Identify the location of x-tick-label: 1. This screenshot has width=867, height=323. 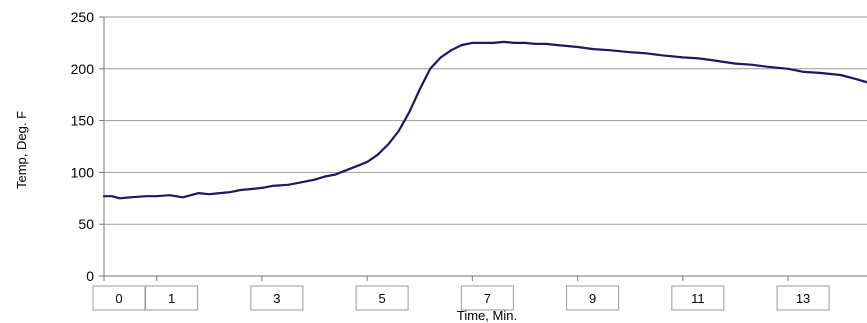
(171, 298).